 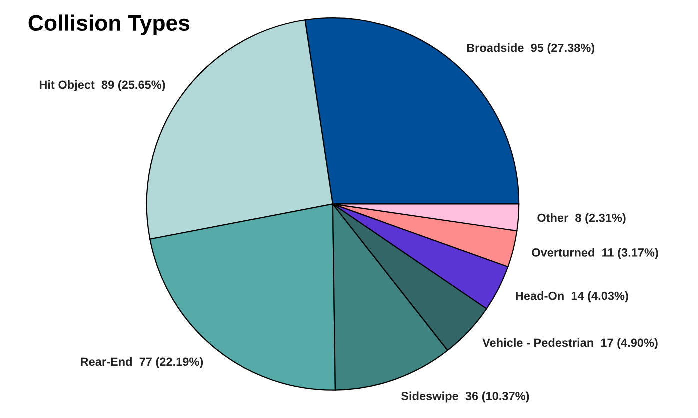 What do you see at coordinates (109, 25) in the screenshot?
I see `chart-title: Collision Types` at bounding box center [109, 25].